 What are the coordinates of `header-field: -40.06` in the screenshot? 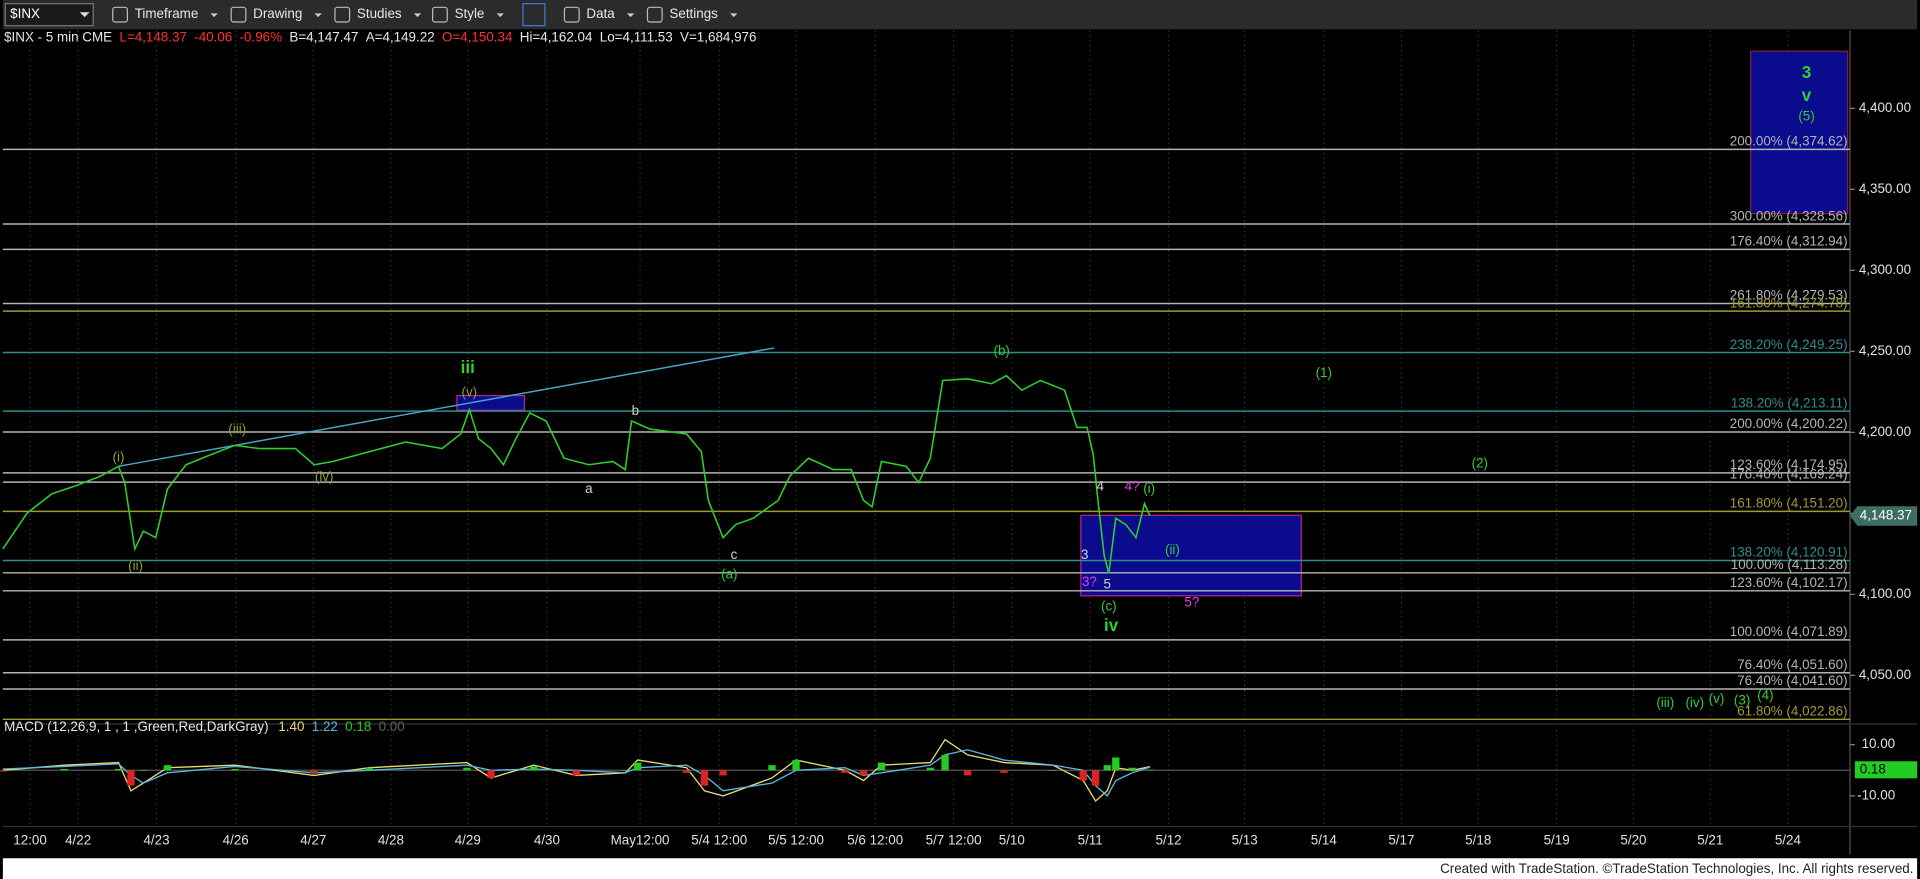 It's located at (213, 36).